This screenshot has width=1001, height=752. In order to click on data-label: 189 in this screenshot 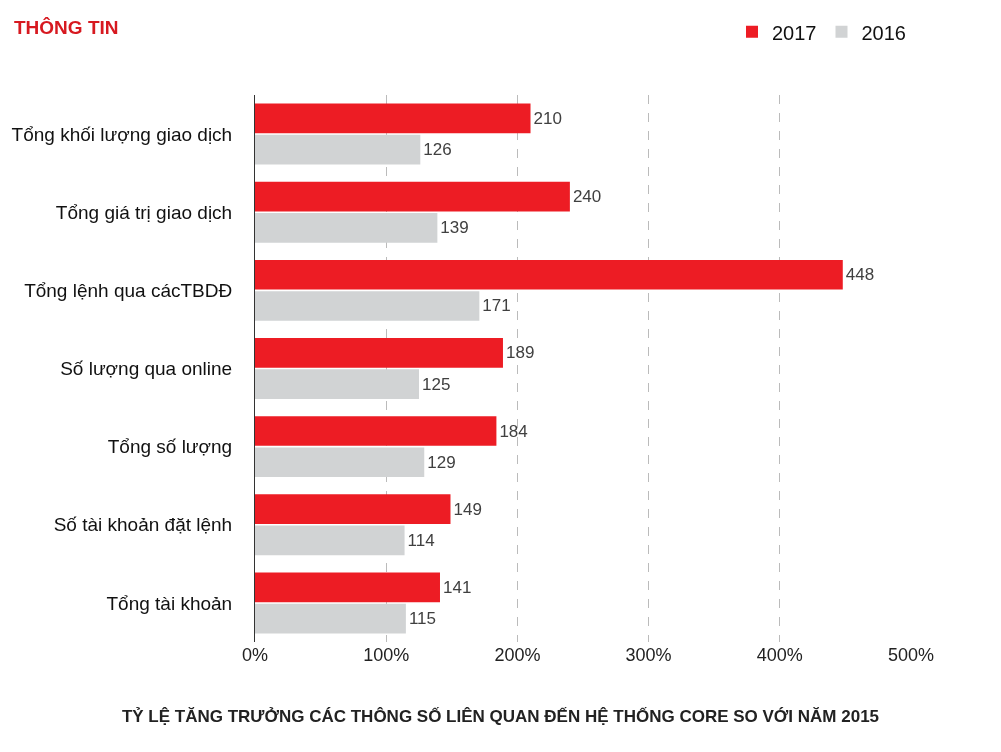, I will do `click(520, 353)`.